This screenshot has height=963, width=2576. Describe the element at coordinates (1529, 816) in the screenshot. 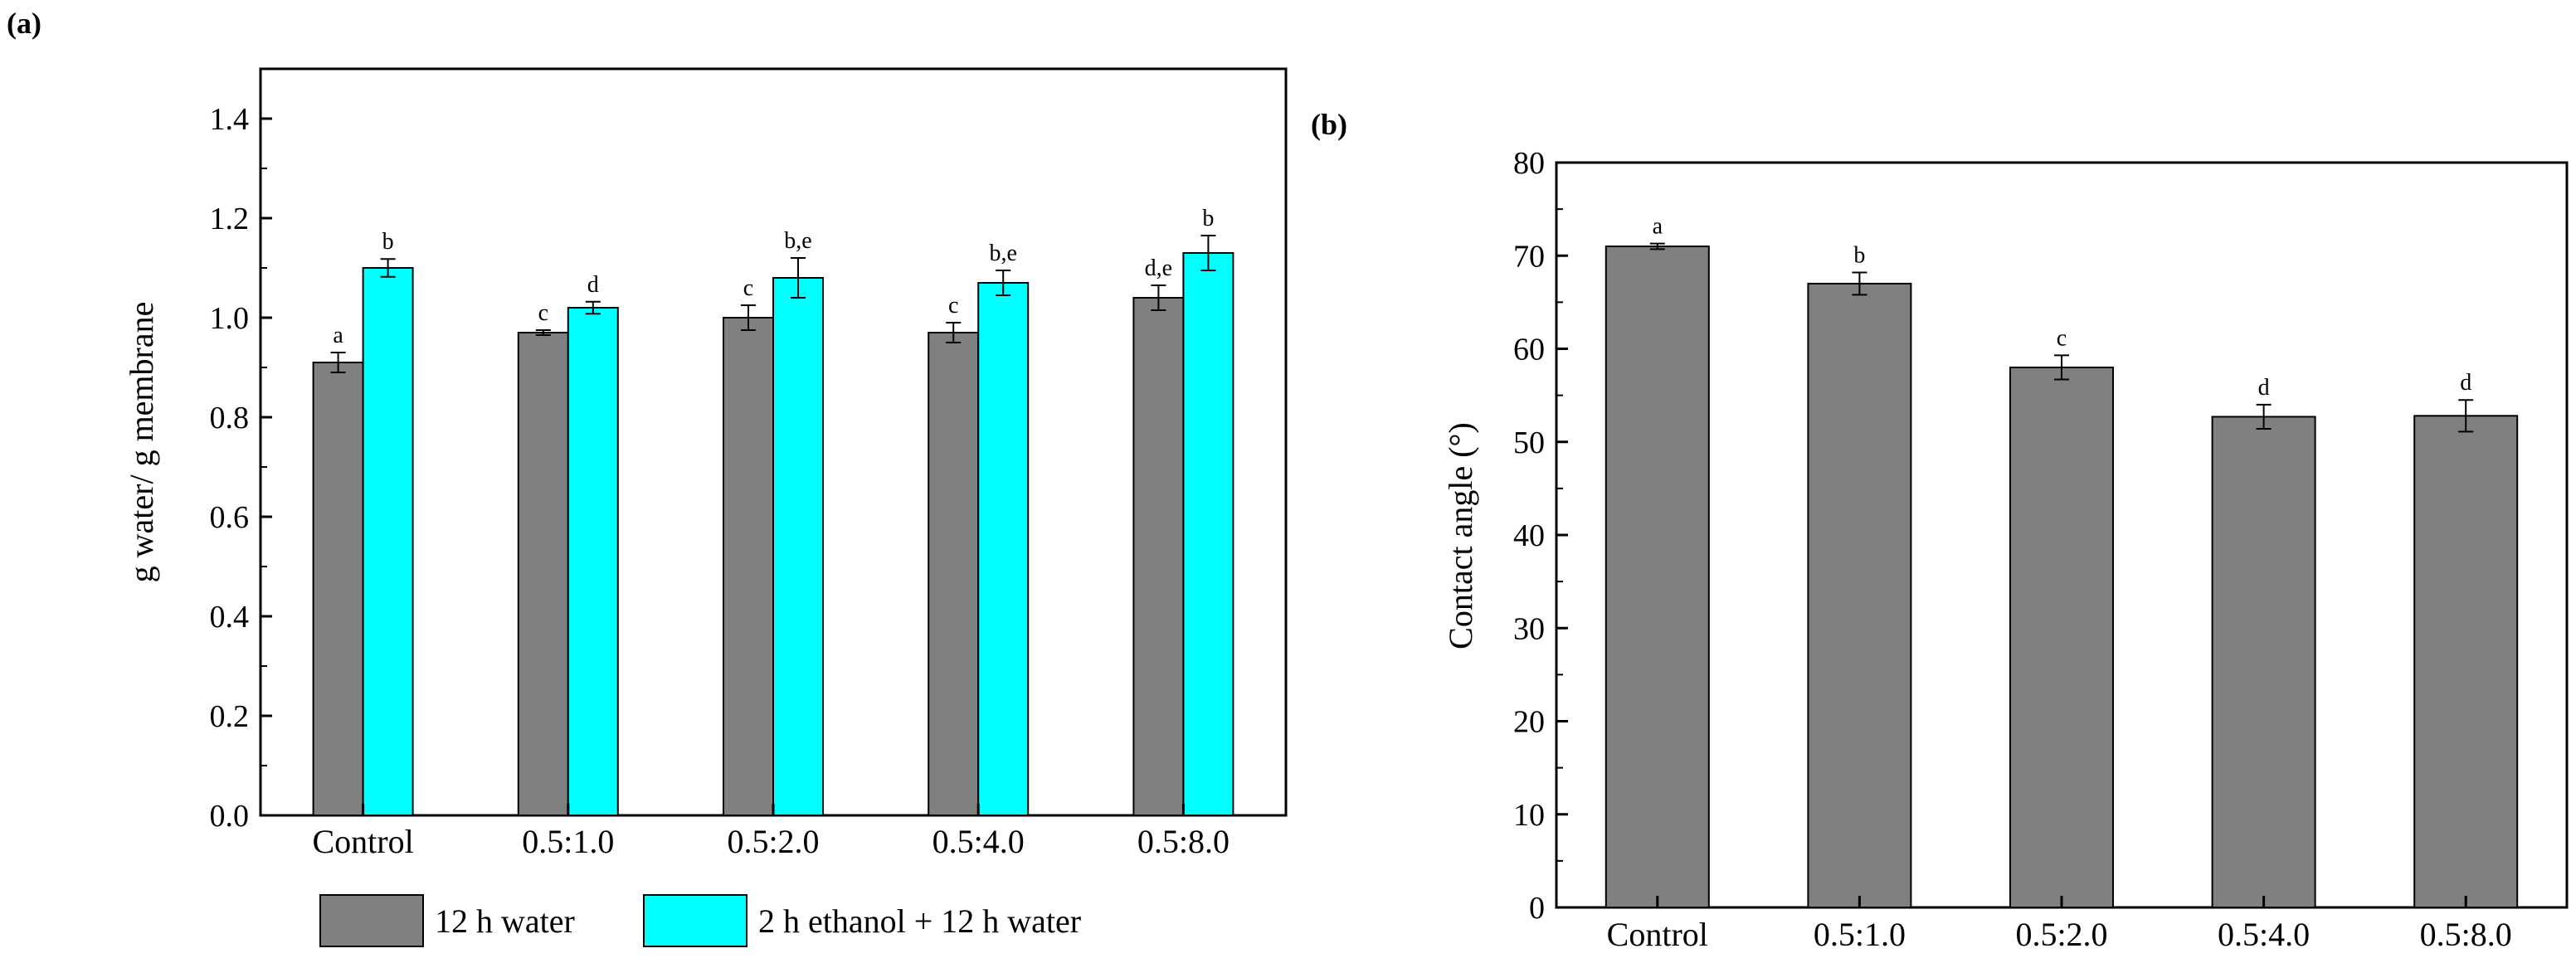

I see `y-tick-label: 10` at that location.